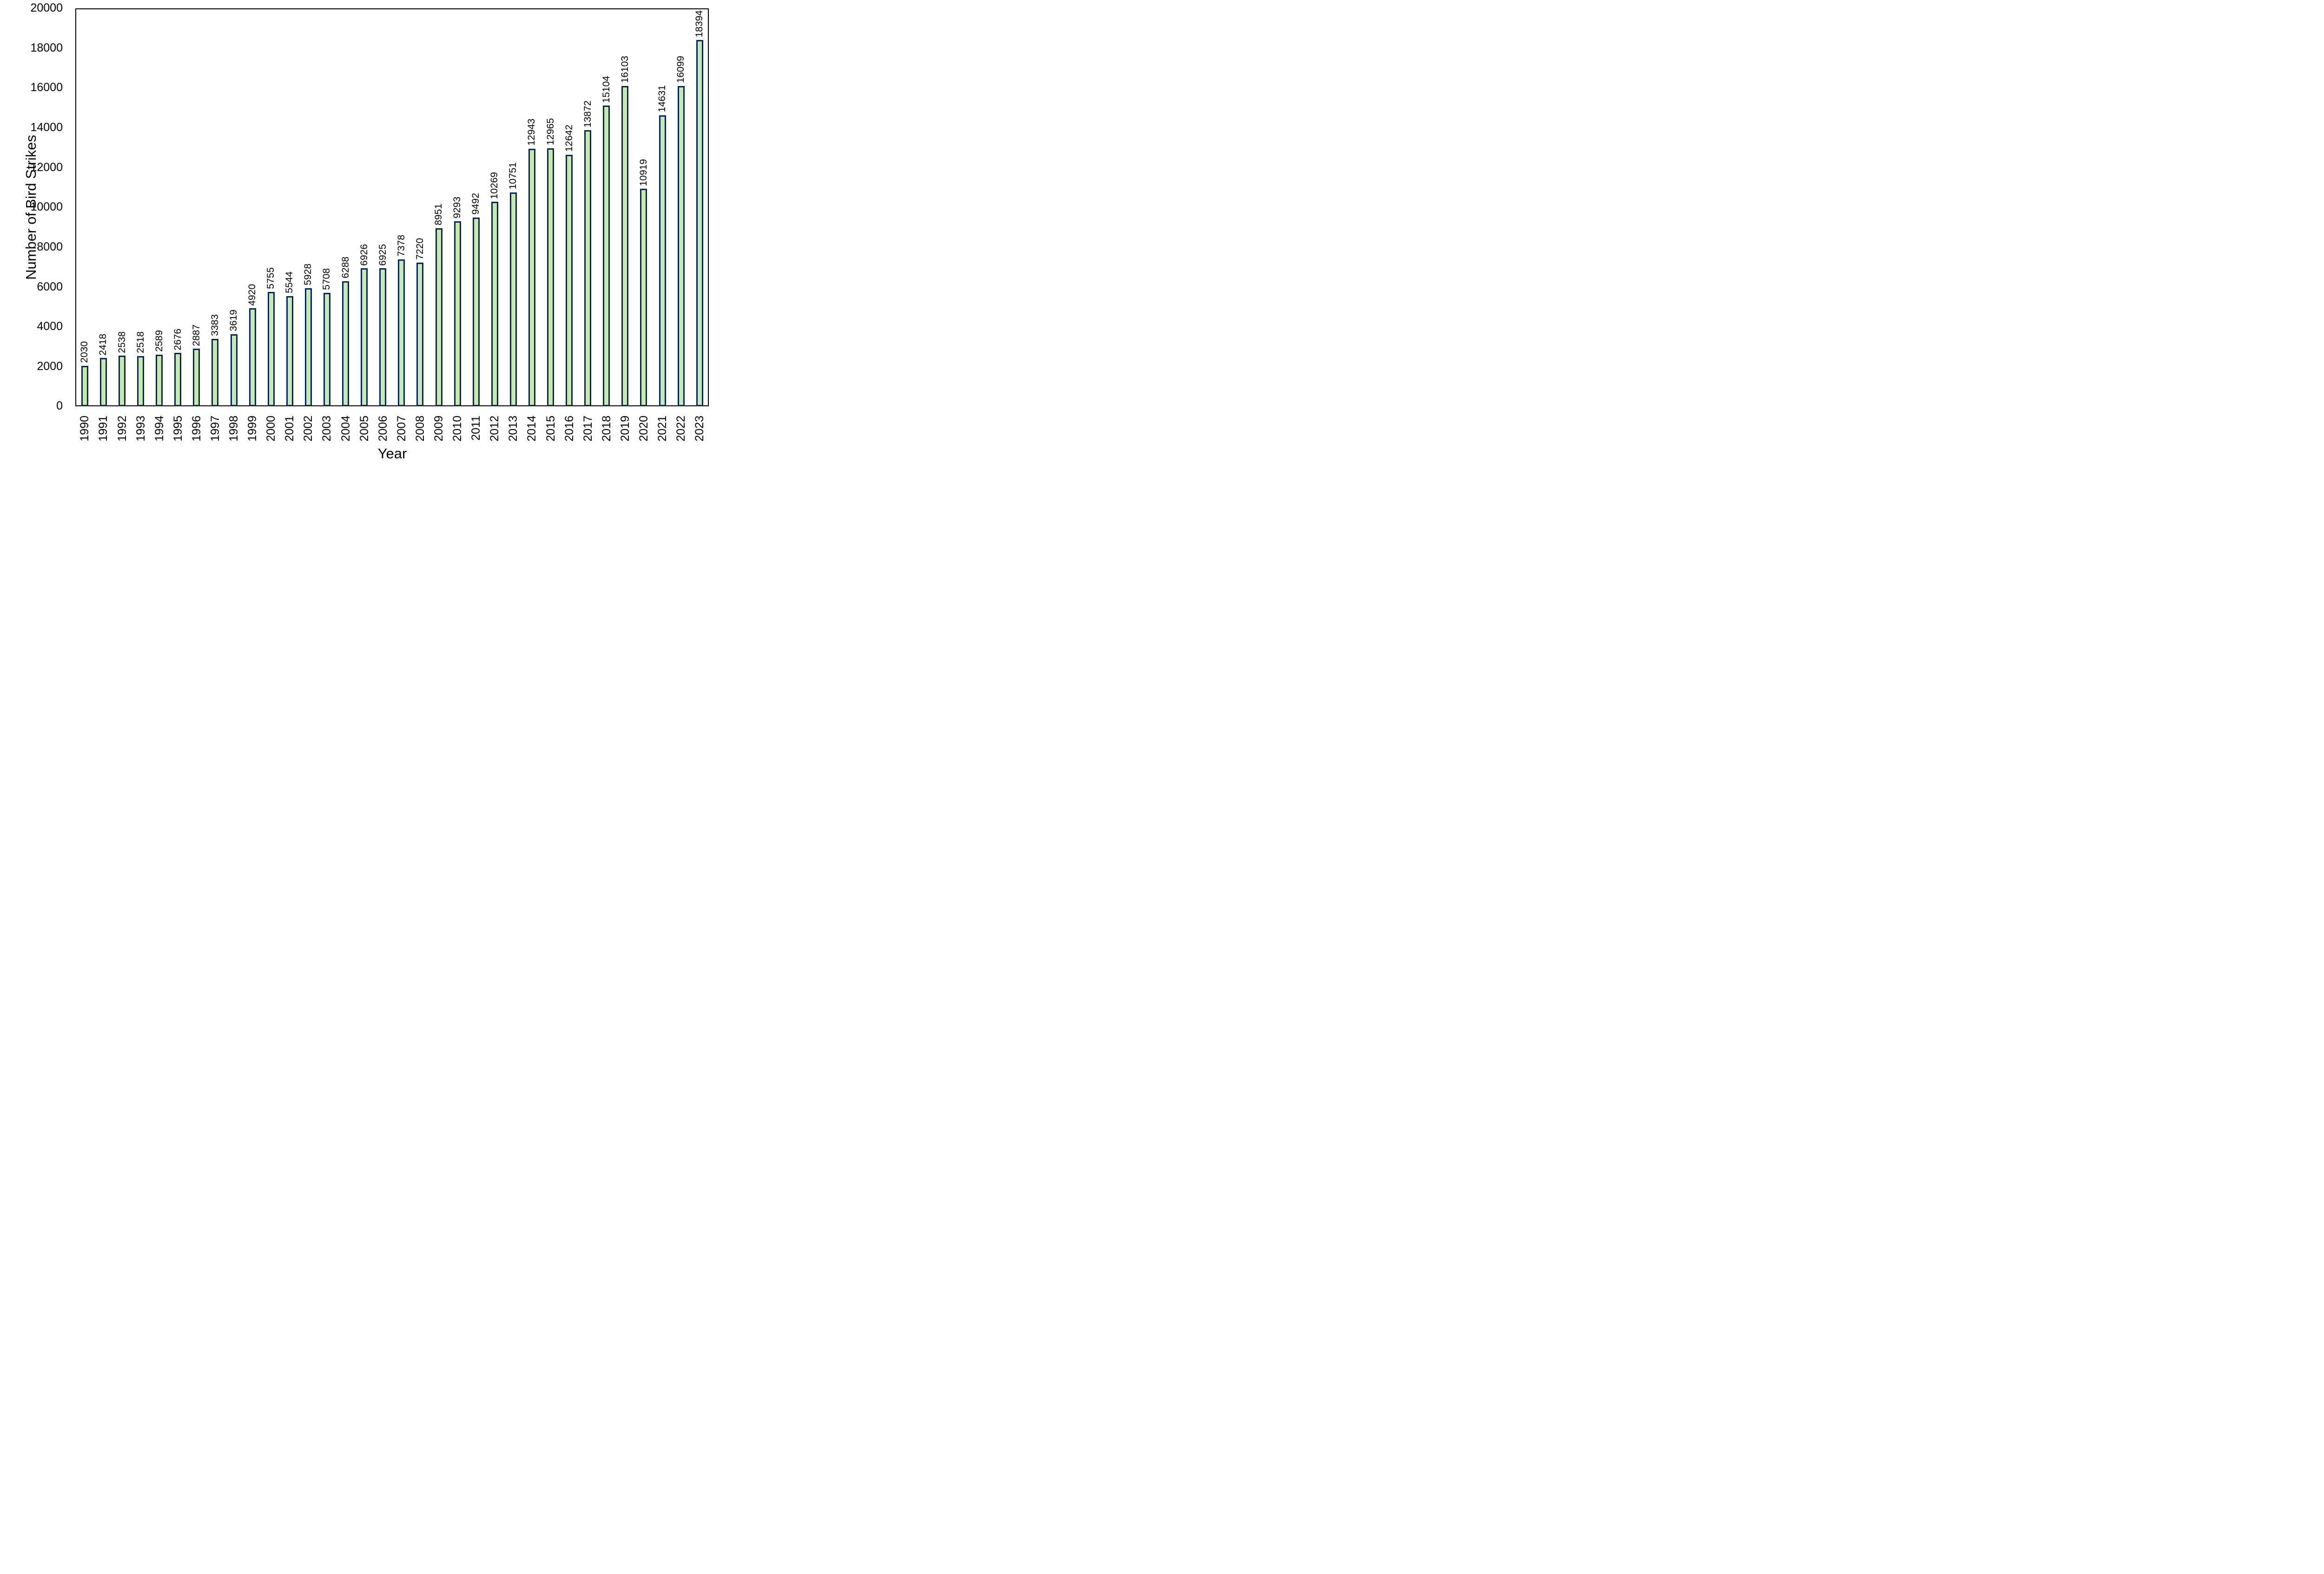 This screenshot has height=1574, width=2324. I want to click on x-axis-tick-label: 2002, so click(308, 428).